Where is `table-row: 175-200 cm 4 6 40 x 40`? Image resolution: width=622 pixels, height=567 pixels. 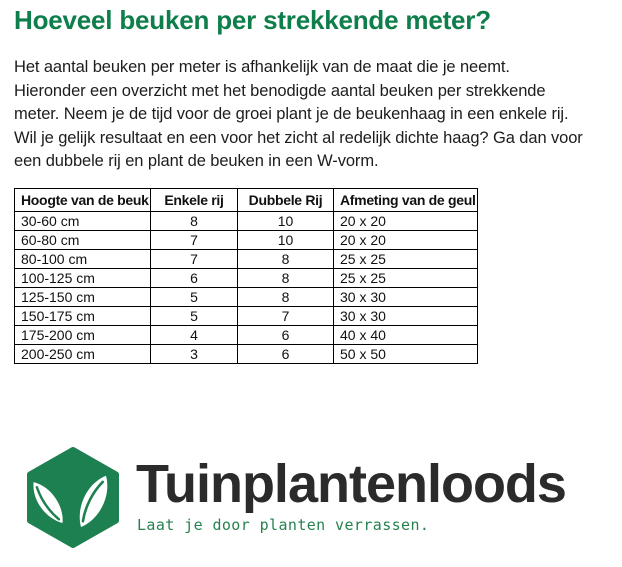
table-row: 175-200 cm 4 6 40 x 40 is located at coordinates (246, 335).